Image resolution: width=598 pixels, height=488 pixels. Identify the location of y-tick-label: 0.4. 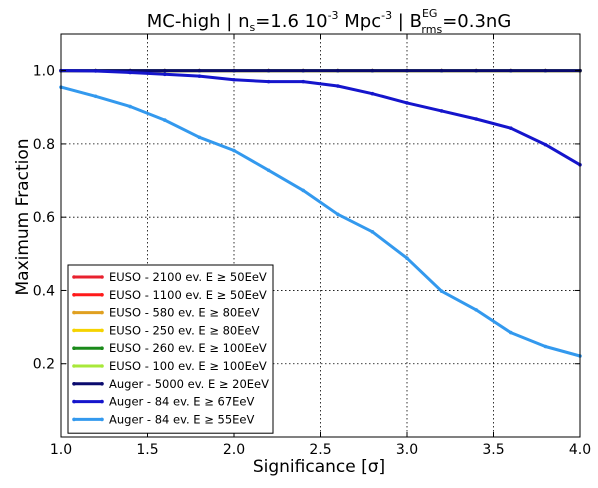
(44, 291).